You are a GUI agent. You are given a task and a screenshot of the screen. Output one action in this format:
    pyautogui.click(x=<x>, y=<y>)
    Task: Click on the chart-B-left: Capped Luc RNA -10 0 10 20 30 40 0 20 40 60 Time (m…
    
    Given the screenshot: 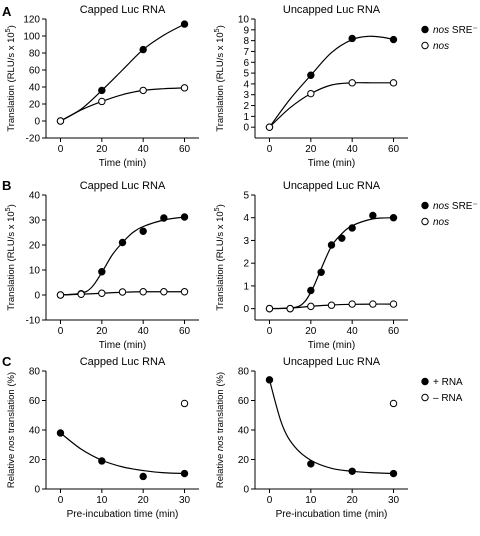 What is the action you would take?
    pyautogui.click(x=102, y=265)
    